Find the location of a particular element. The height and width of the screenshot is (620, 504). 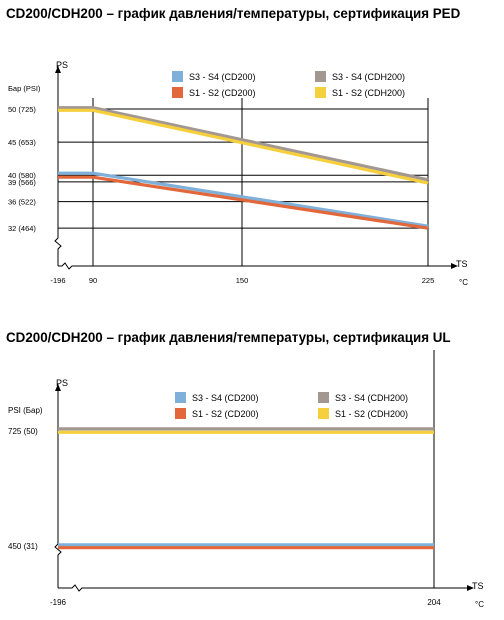

y-tick-label: 32 (464) is located at coordinates (22, 228).